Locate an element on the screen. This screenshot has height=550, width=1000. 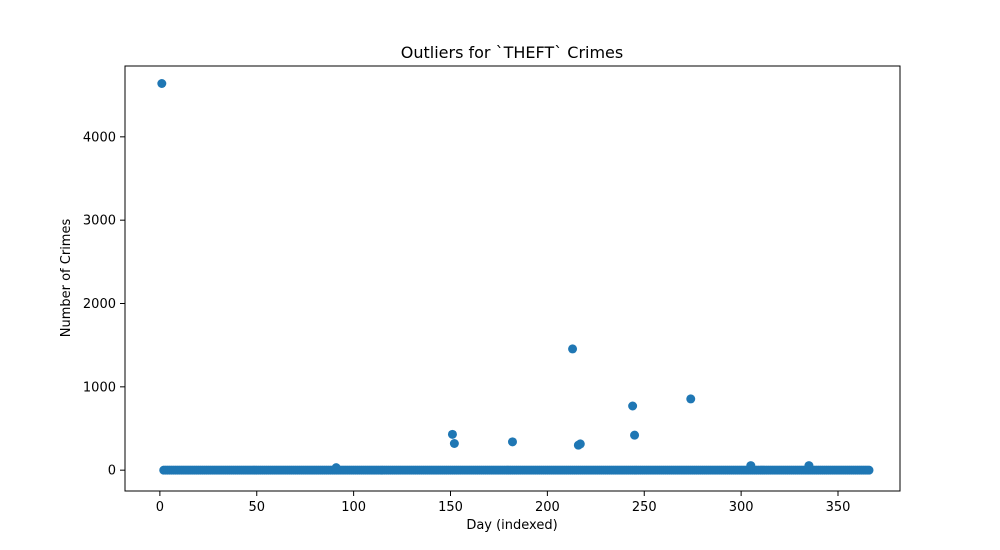
x-tick-label: 200 is located at coordinates (547, 507).